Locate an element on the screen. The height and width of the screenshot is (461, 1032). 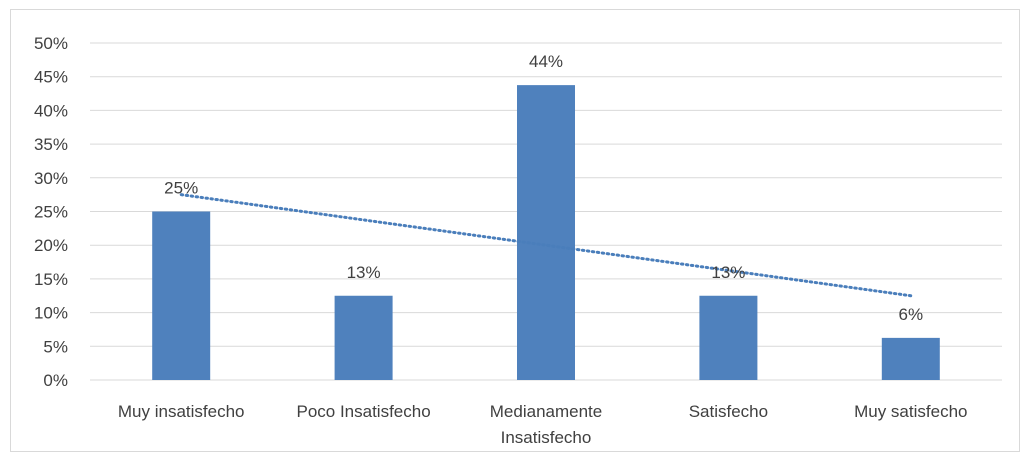
category-label: Muy insatisfecho is located at coordinates (181, 411).